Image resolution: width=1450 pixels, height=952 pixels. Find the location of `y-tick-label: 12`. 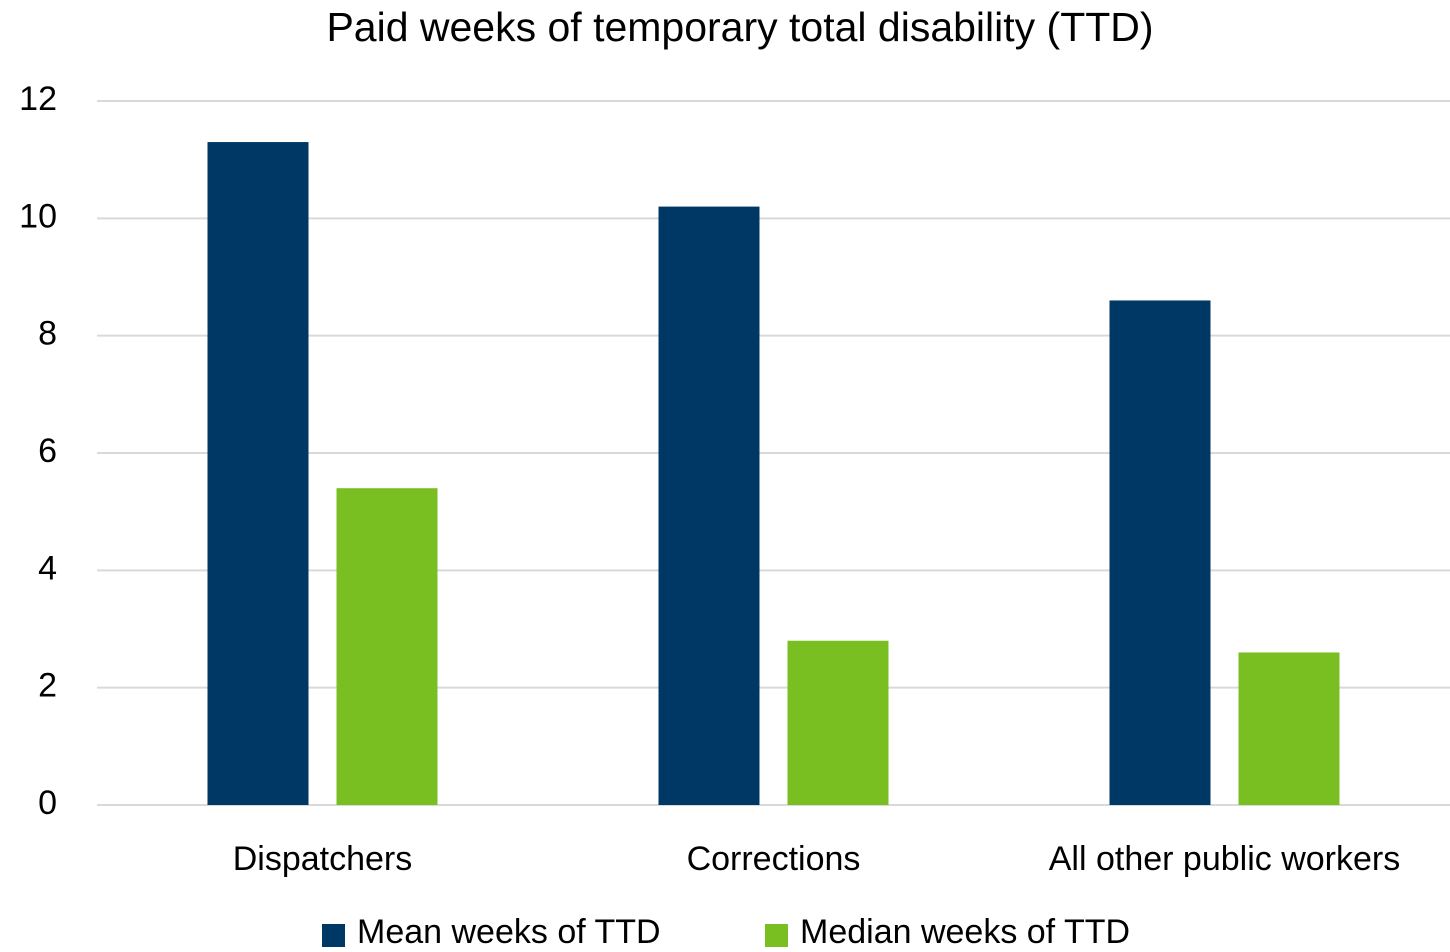

y-tick-label: 12 is located at coordinates (38, 99).